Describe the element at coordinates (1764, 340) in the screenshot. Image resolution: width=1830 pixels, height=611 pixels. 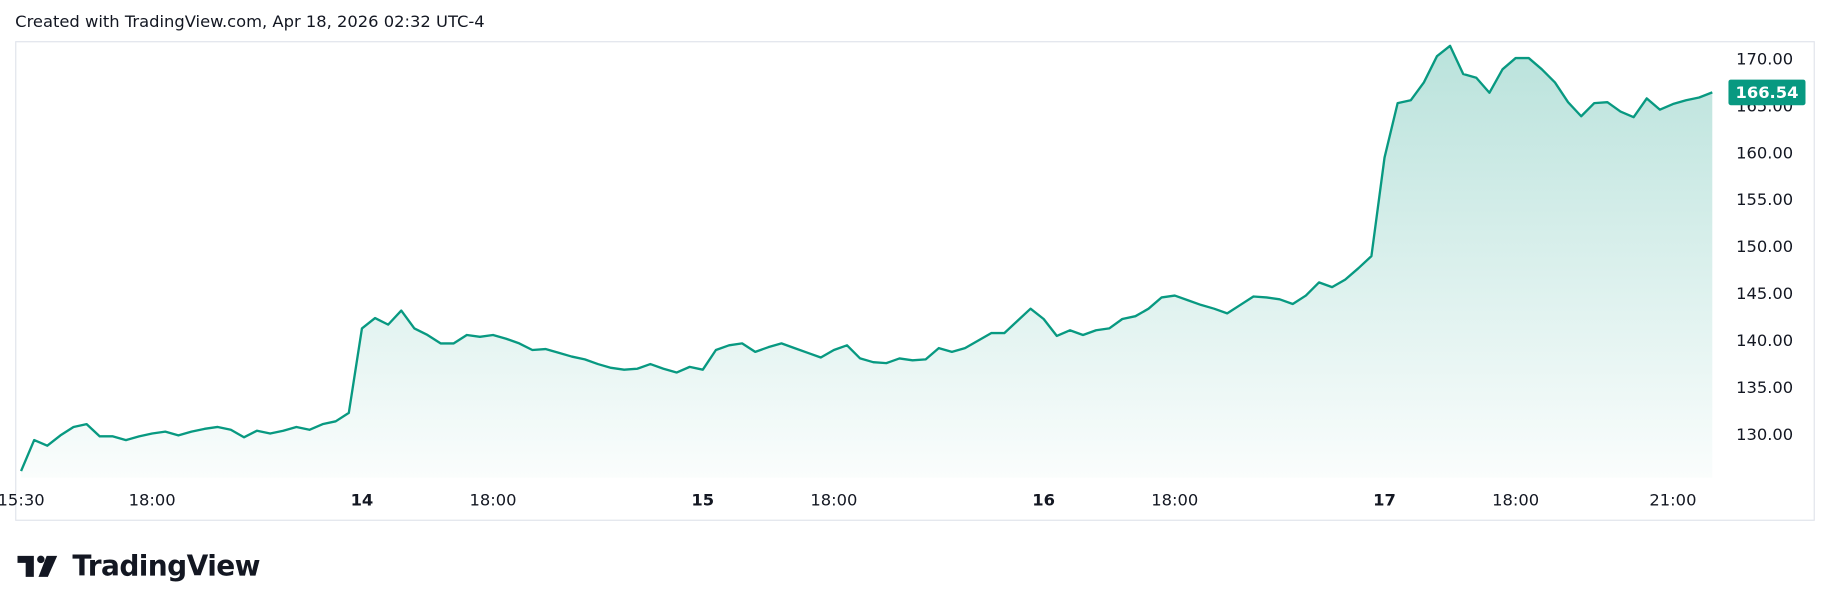
I see `y-tick-label: 140.00` at that location.